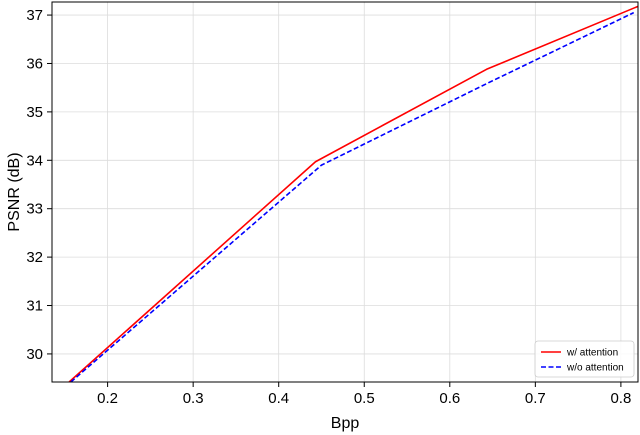  Describe the element at coordinates (364, 398) in the screenshot. I see `x-tick-label: 0.5` at that location.